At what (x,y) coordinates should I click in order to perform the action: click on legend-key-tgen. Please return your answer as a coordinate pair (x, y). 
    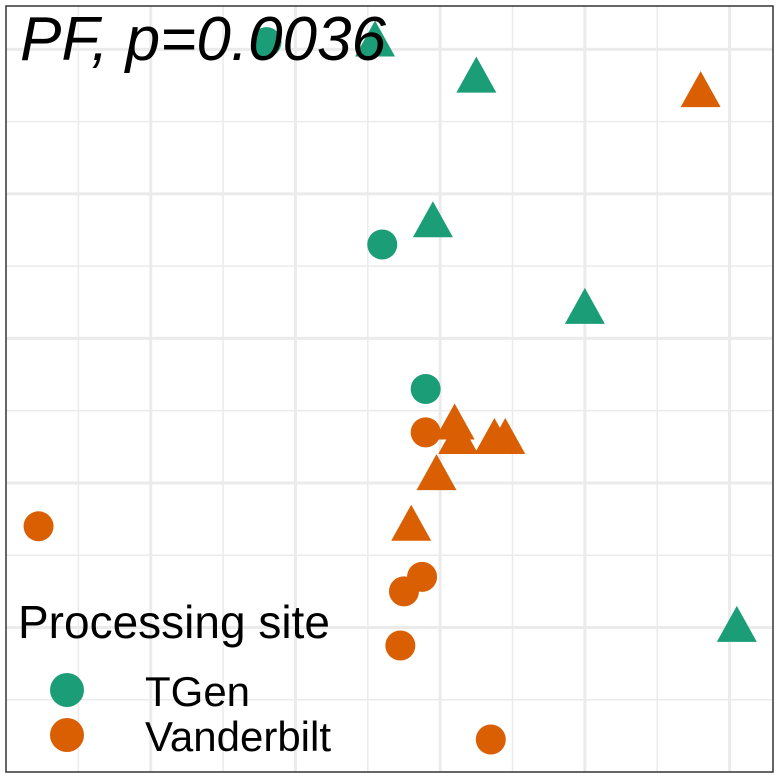
    Looking at the image, I should click on (67, 690).